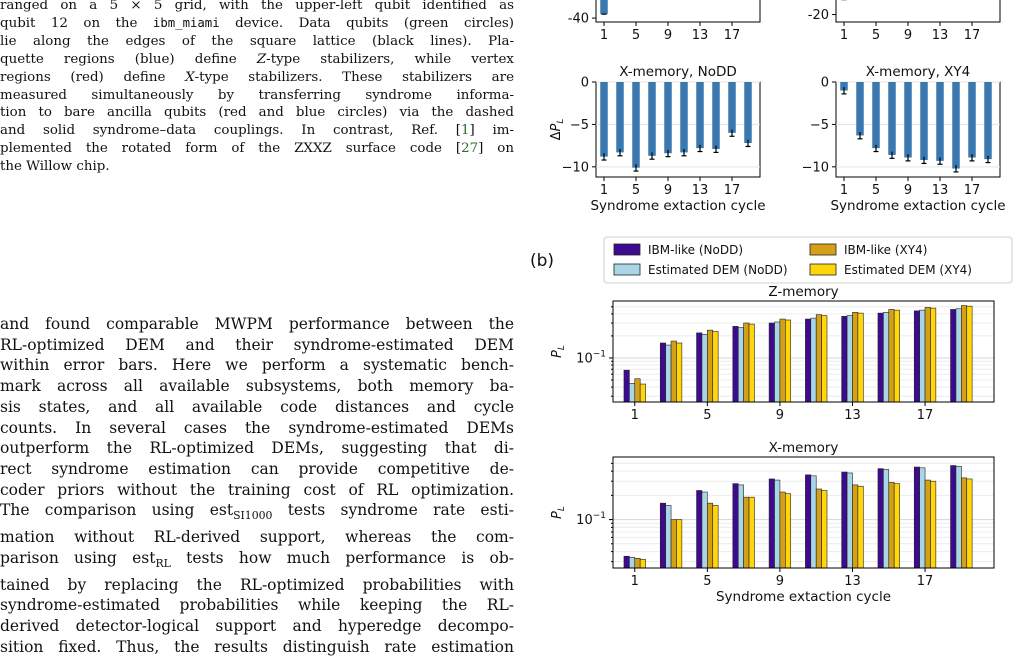 The image size is (1018, 657). Describe the element at coordinates (627, 249) in the screenshot. I see `legend-swatch` at that location.